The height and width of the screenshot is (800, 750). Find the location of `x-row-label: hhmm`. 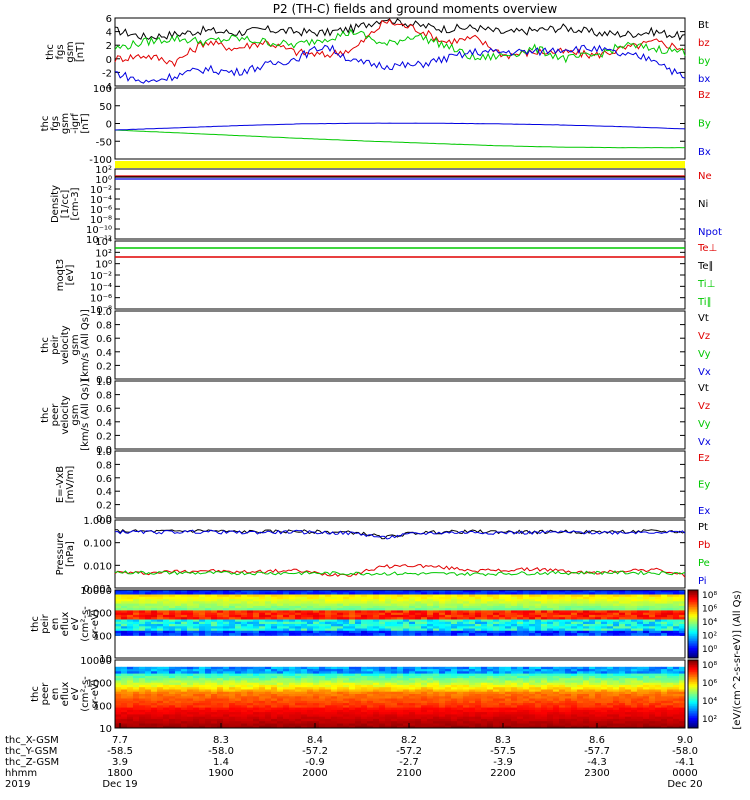

x-row-label: hhmm is located at coordinates (21, 773).